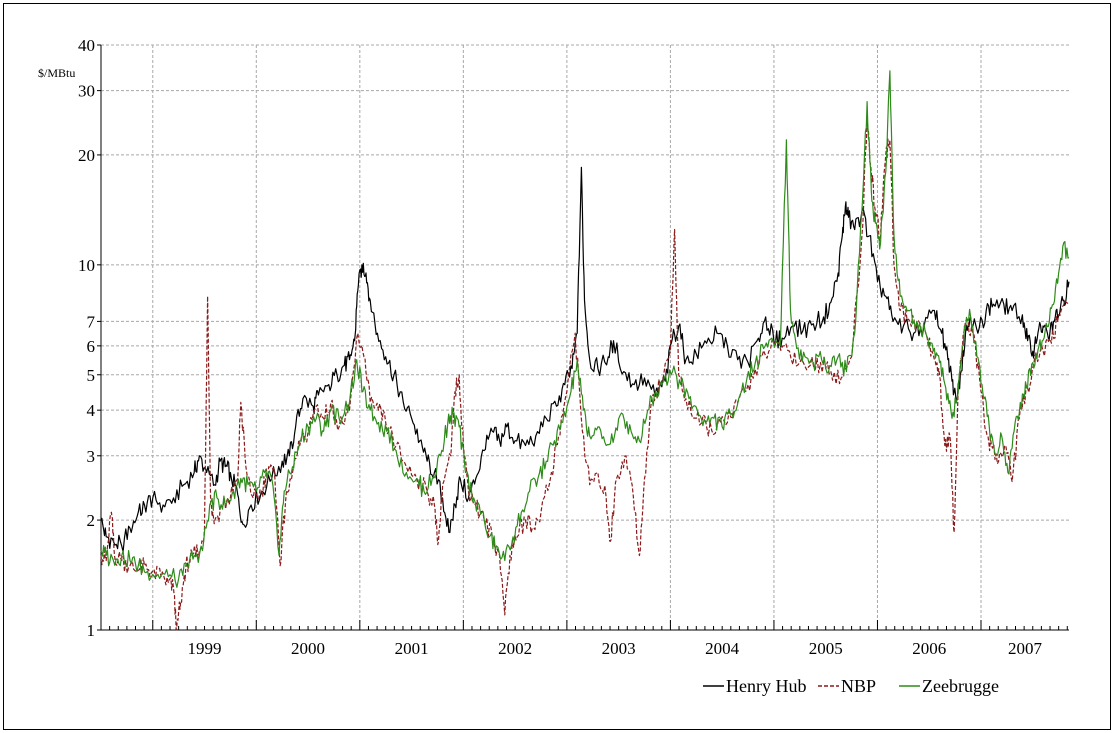 Image resolution: width=1114 pixels, height=733 pixels. What do you see at coordinates (858, 686) in the screenshot?
I see `legend-label-nbp: NBP` at bounding box center [858, 686].